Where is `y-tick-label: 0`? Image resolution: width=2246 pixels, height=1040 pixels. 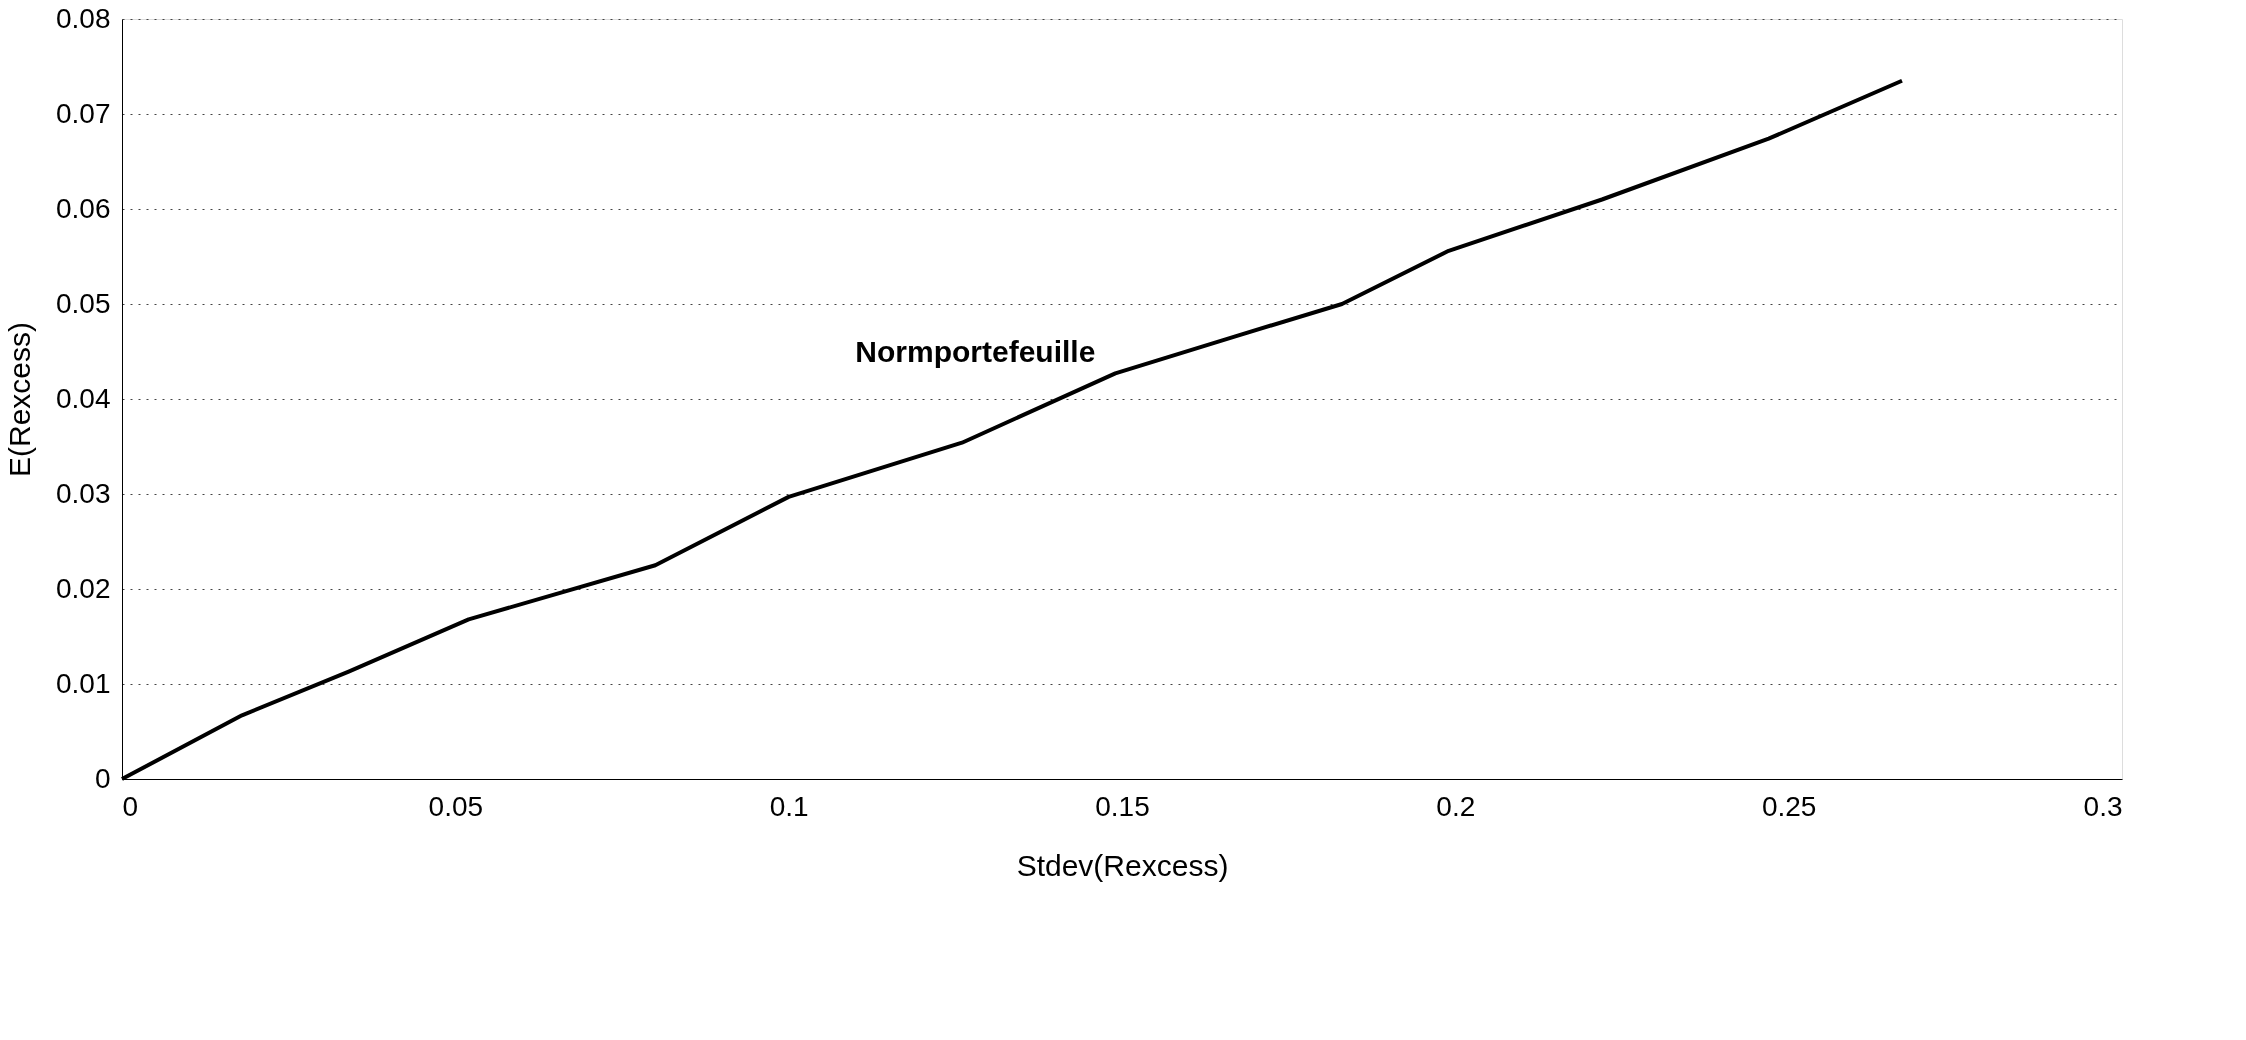
y-tick-label: 0 is located at coordinates (102, 778).